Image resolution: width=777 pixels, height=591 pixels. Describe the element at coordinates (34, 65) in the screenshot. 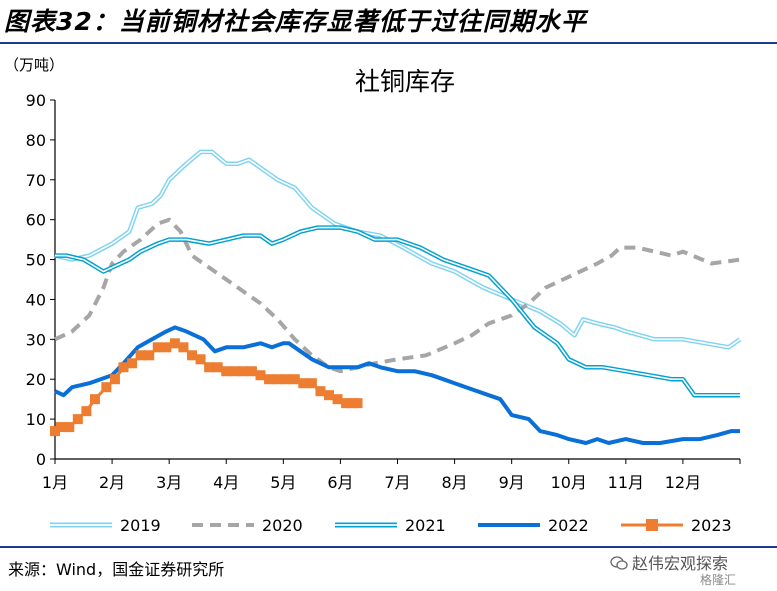

I see `y-axis-unit: （万吨）` at that location.